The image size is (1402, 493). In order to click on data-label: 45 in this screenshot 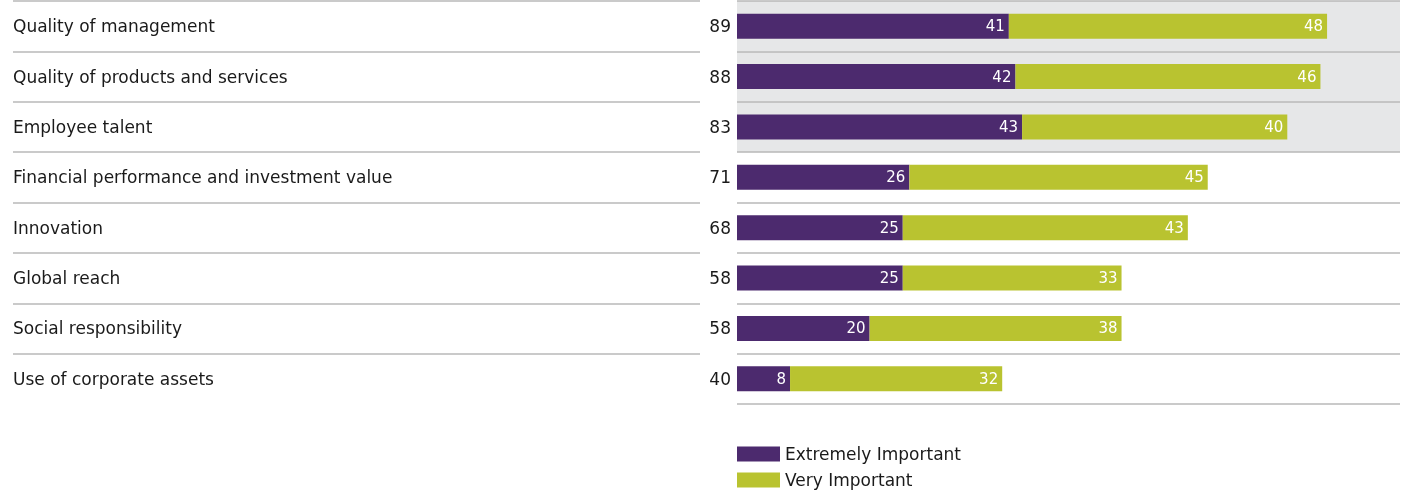, I will do `click(1194, 177)`.